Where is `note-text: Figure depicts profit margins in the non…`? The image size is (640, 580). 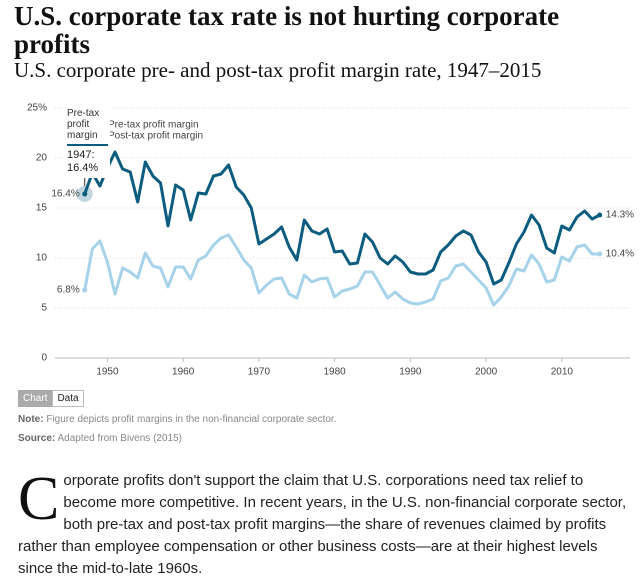 note-text: Figure depicts profit margins in the non… is located at coordinates (191, 419).